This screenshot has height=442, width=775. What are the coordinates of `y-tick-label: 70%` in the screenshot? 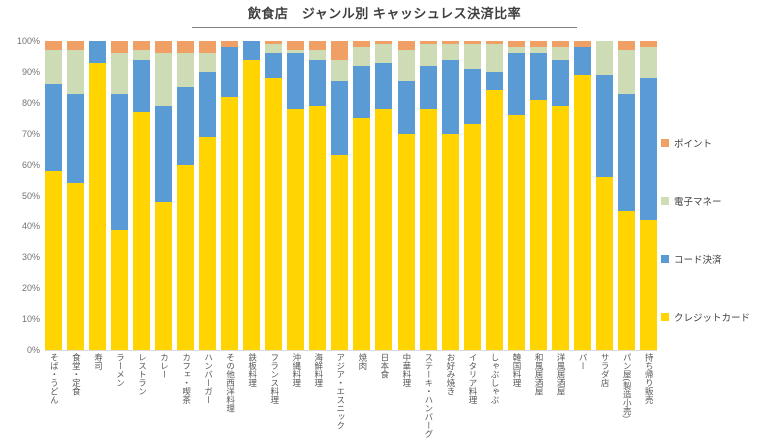 It's located at (30, 133).